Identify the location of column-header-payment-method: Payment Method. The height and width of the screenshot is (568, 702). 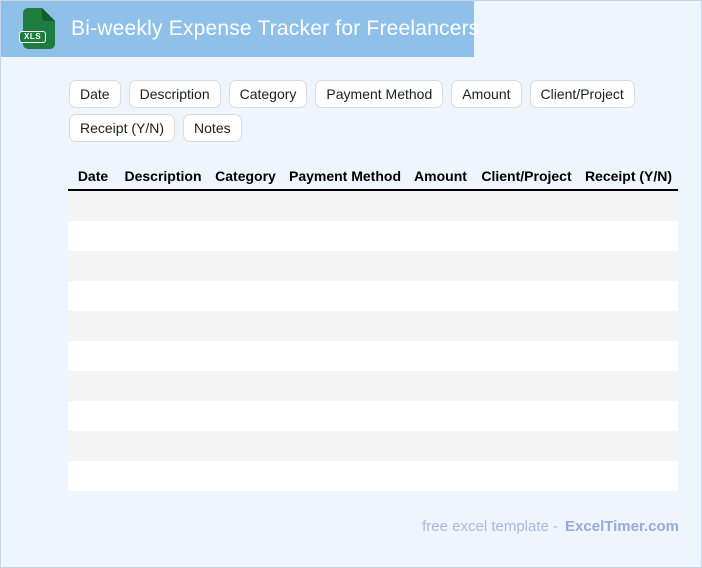
(344, 176).